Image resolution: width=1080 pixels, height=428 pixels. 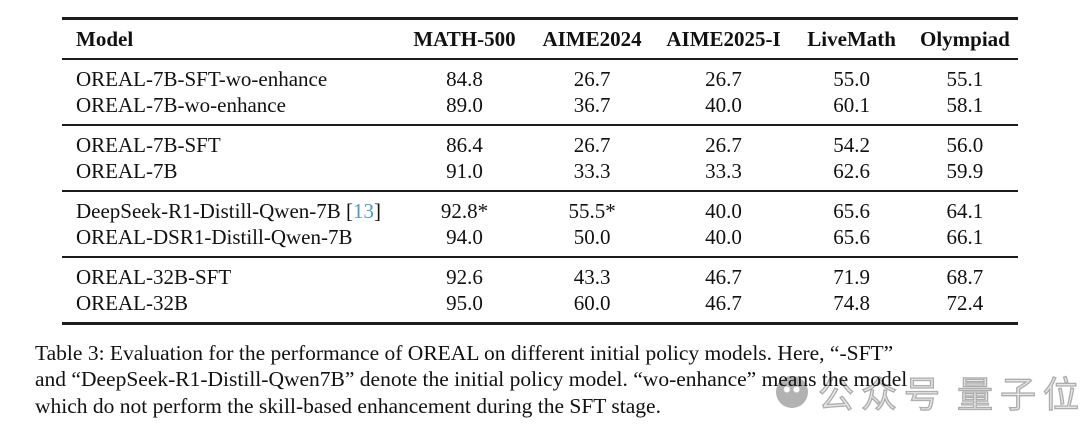 I want to click on model-name-cell: OREAL-7B-SFT, so click(x=231, y=141).